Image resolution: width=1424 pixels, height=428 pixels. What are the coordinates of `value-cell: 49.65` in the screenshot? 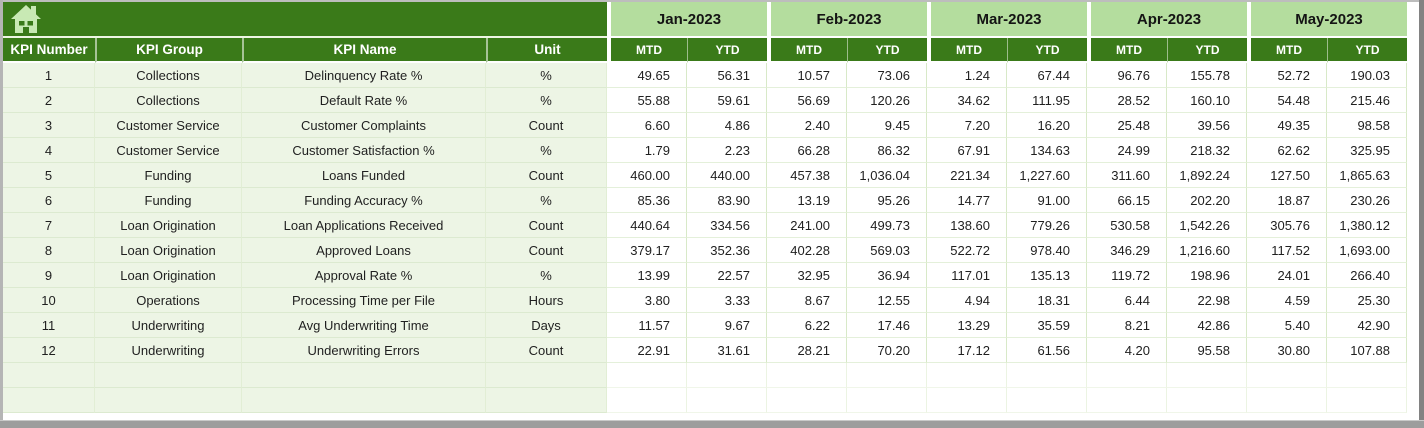 It's located at (647, 75).